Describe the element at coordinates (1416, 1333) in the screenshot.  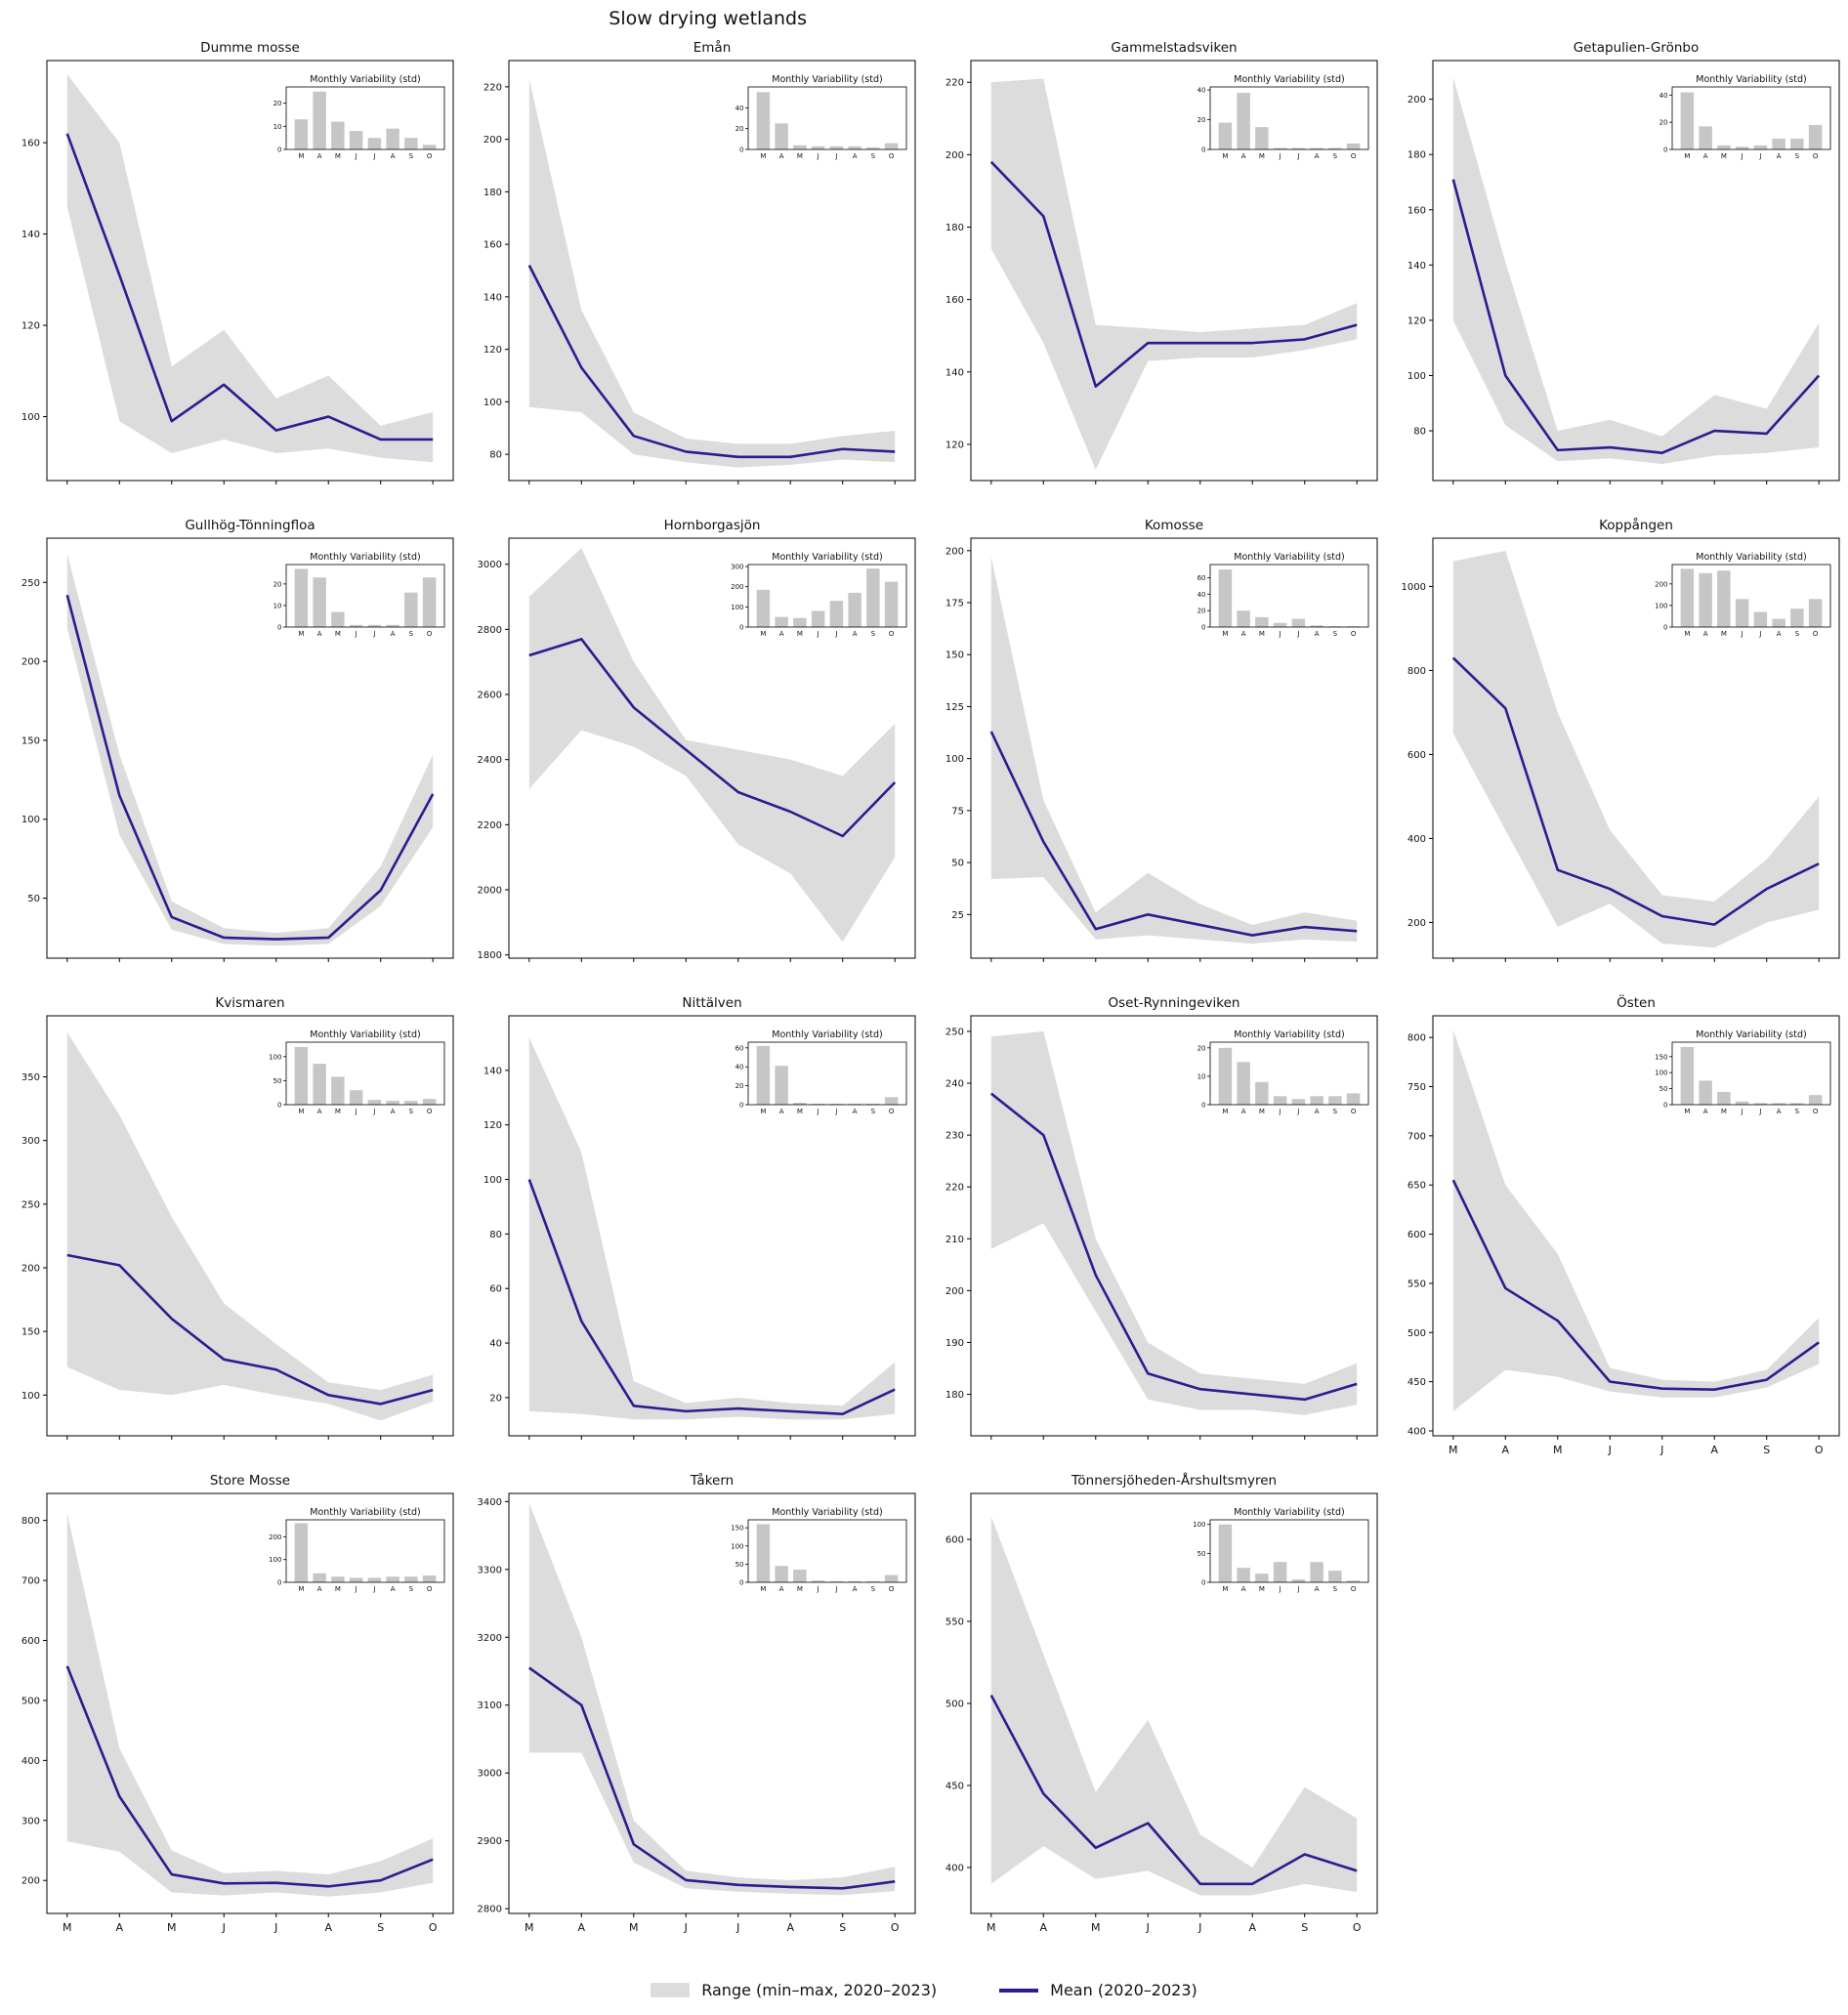
I see `y-tick-label: 500` at that location.